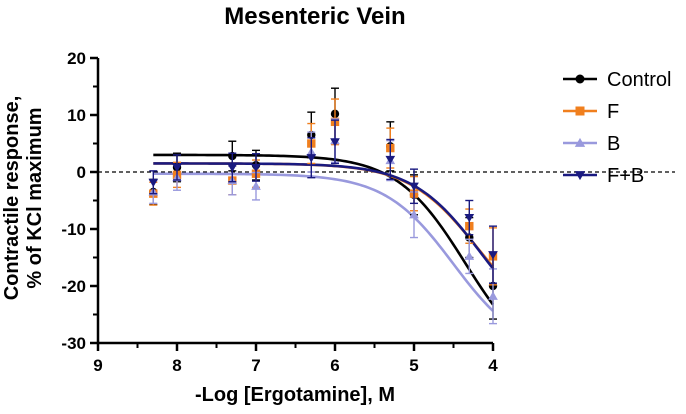 Image resolution: width=686 pixels, height=414 pixels. Describe the element at coordinates (580, 176) in the screenshot. I see `legend-marker-f-b` at that location.